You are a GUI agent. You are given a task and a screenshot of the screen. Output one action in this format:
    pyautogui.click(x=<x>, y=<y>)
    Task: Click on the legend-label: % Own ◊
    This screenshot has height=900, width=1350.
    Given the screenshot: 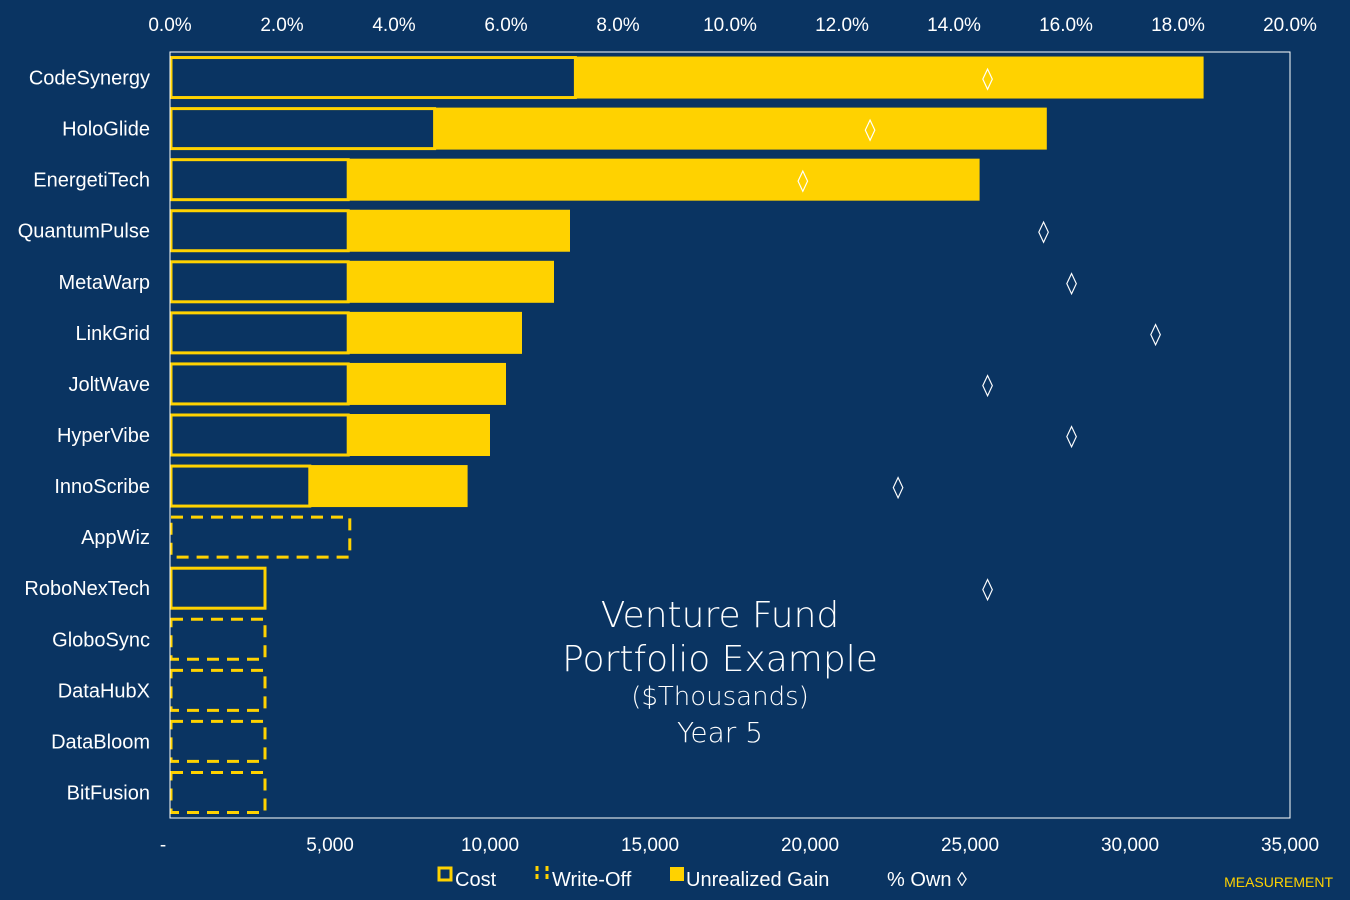 What is the action you would take?
    pyautogui.click(x=927, y=880)
    